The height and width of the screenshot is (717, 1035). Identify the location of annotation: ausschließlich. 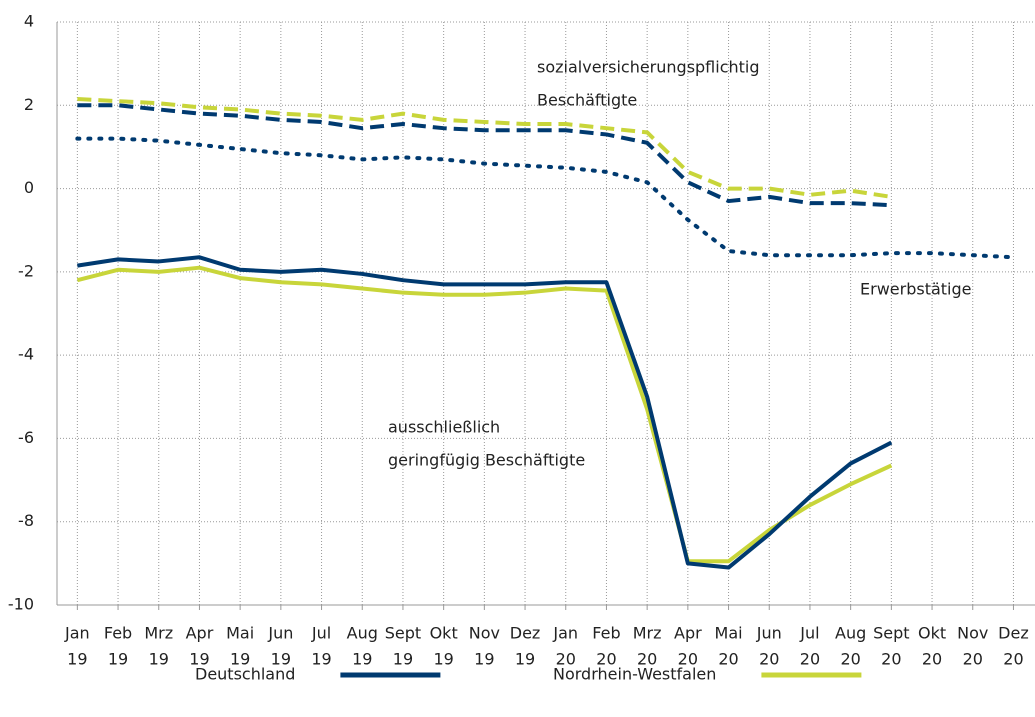
(444, 427).